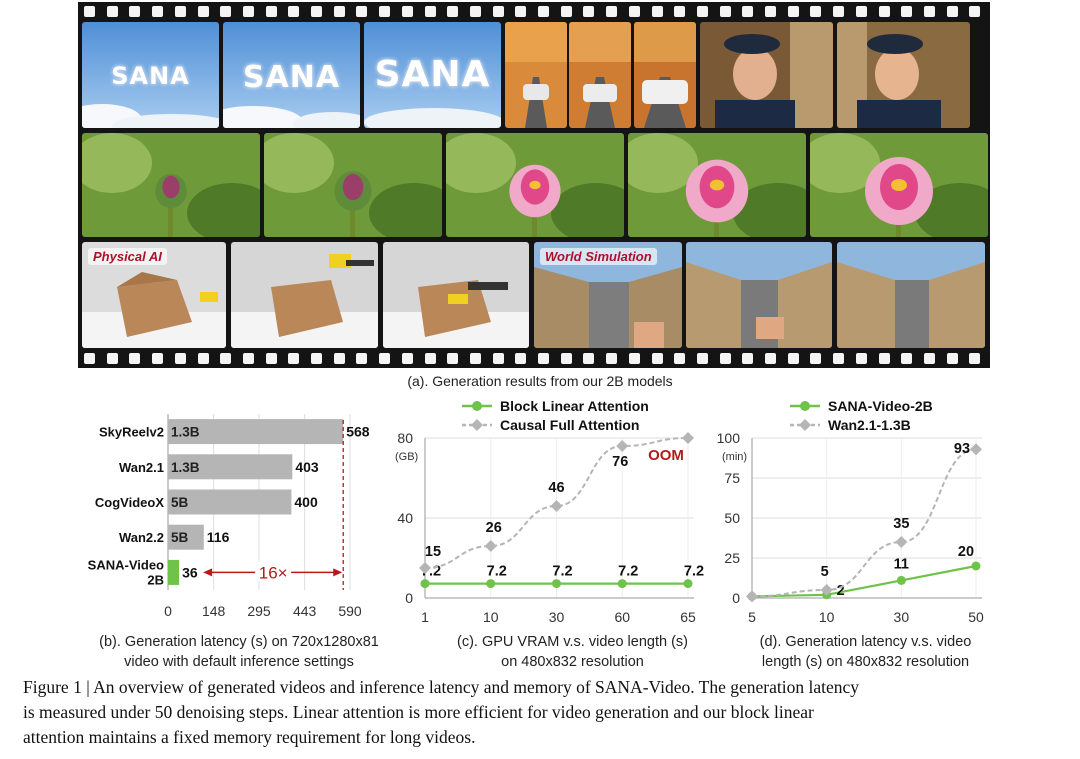  I want to click on legend-label: Wan2.1-1.3B, so click(869, 425).